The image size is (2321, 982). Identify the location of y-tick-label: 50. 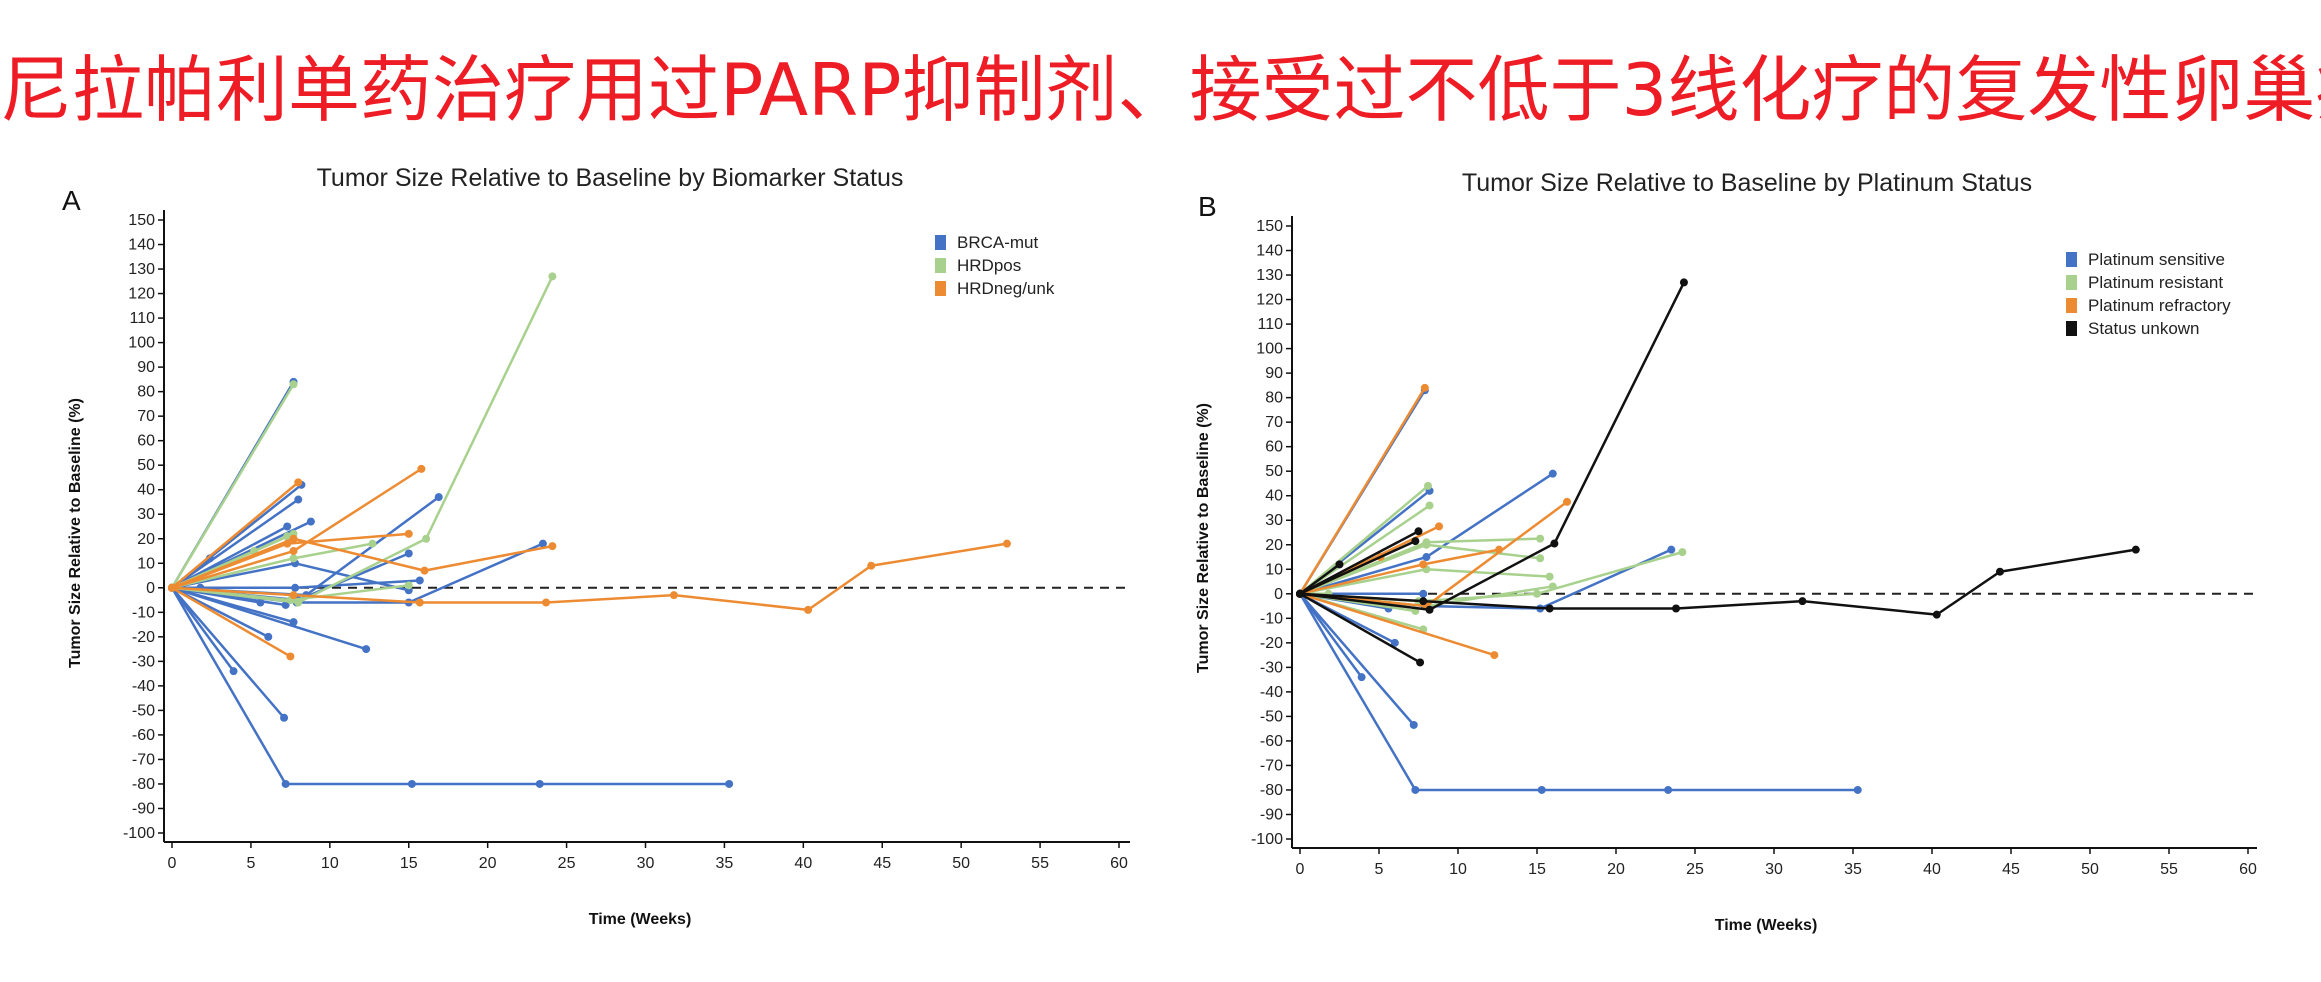
(1274, 471).